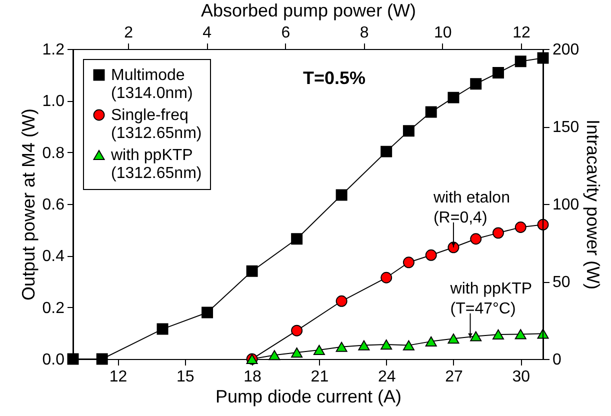 The height and width of the screenshot is (416, 611). I want to click on y-tick-label: 1.2, so click(53, 50).